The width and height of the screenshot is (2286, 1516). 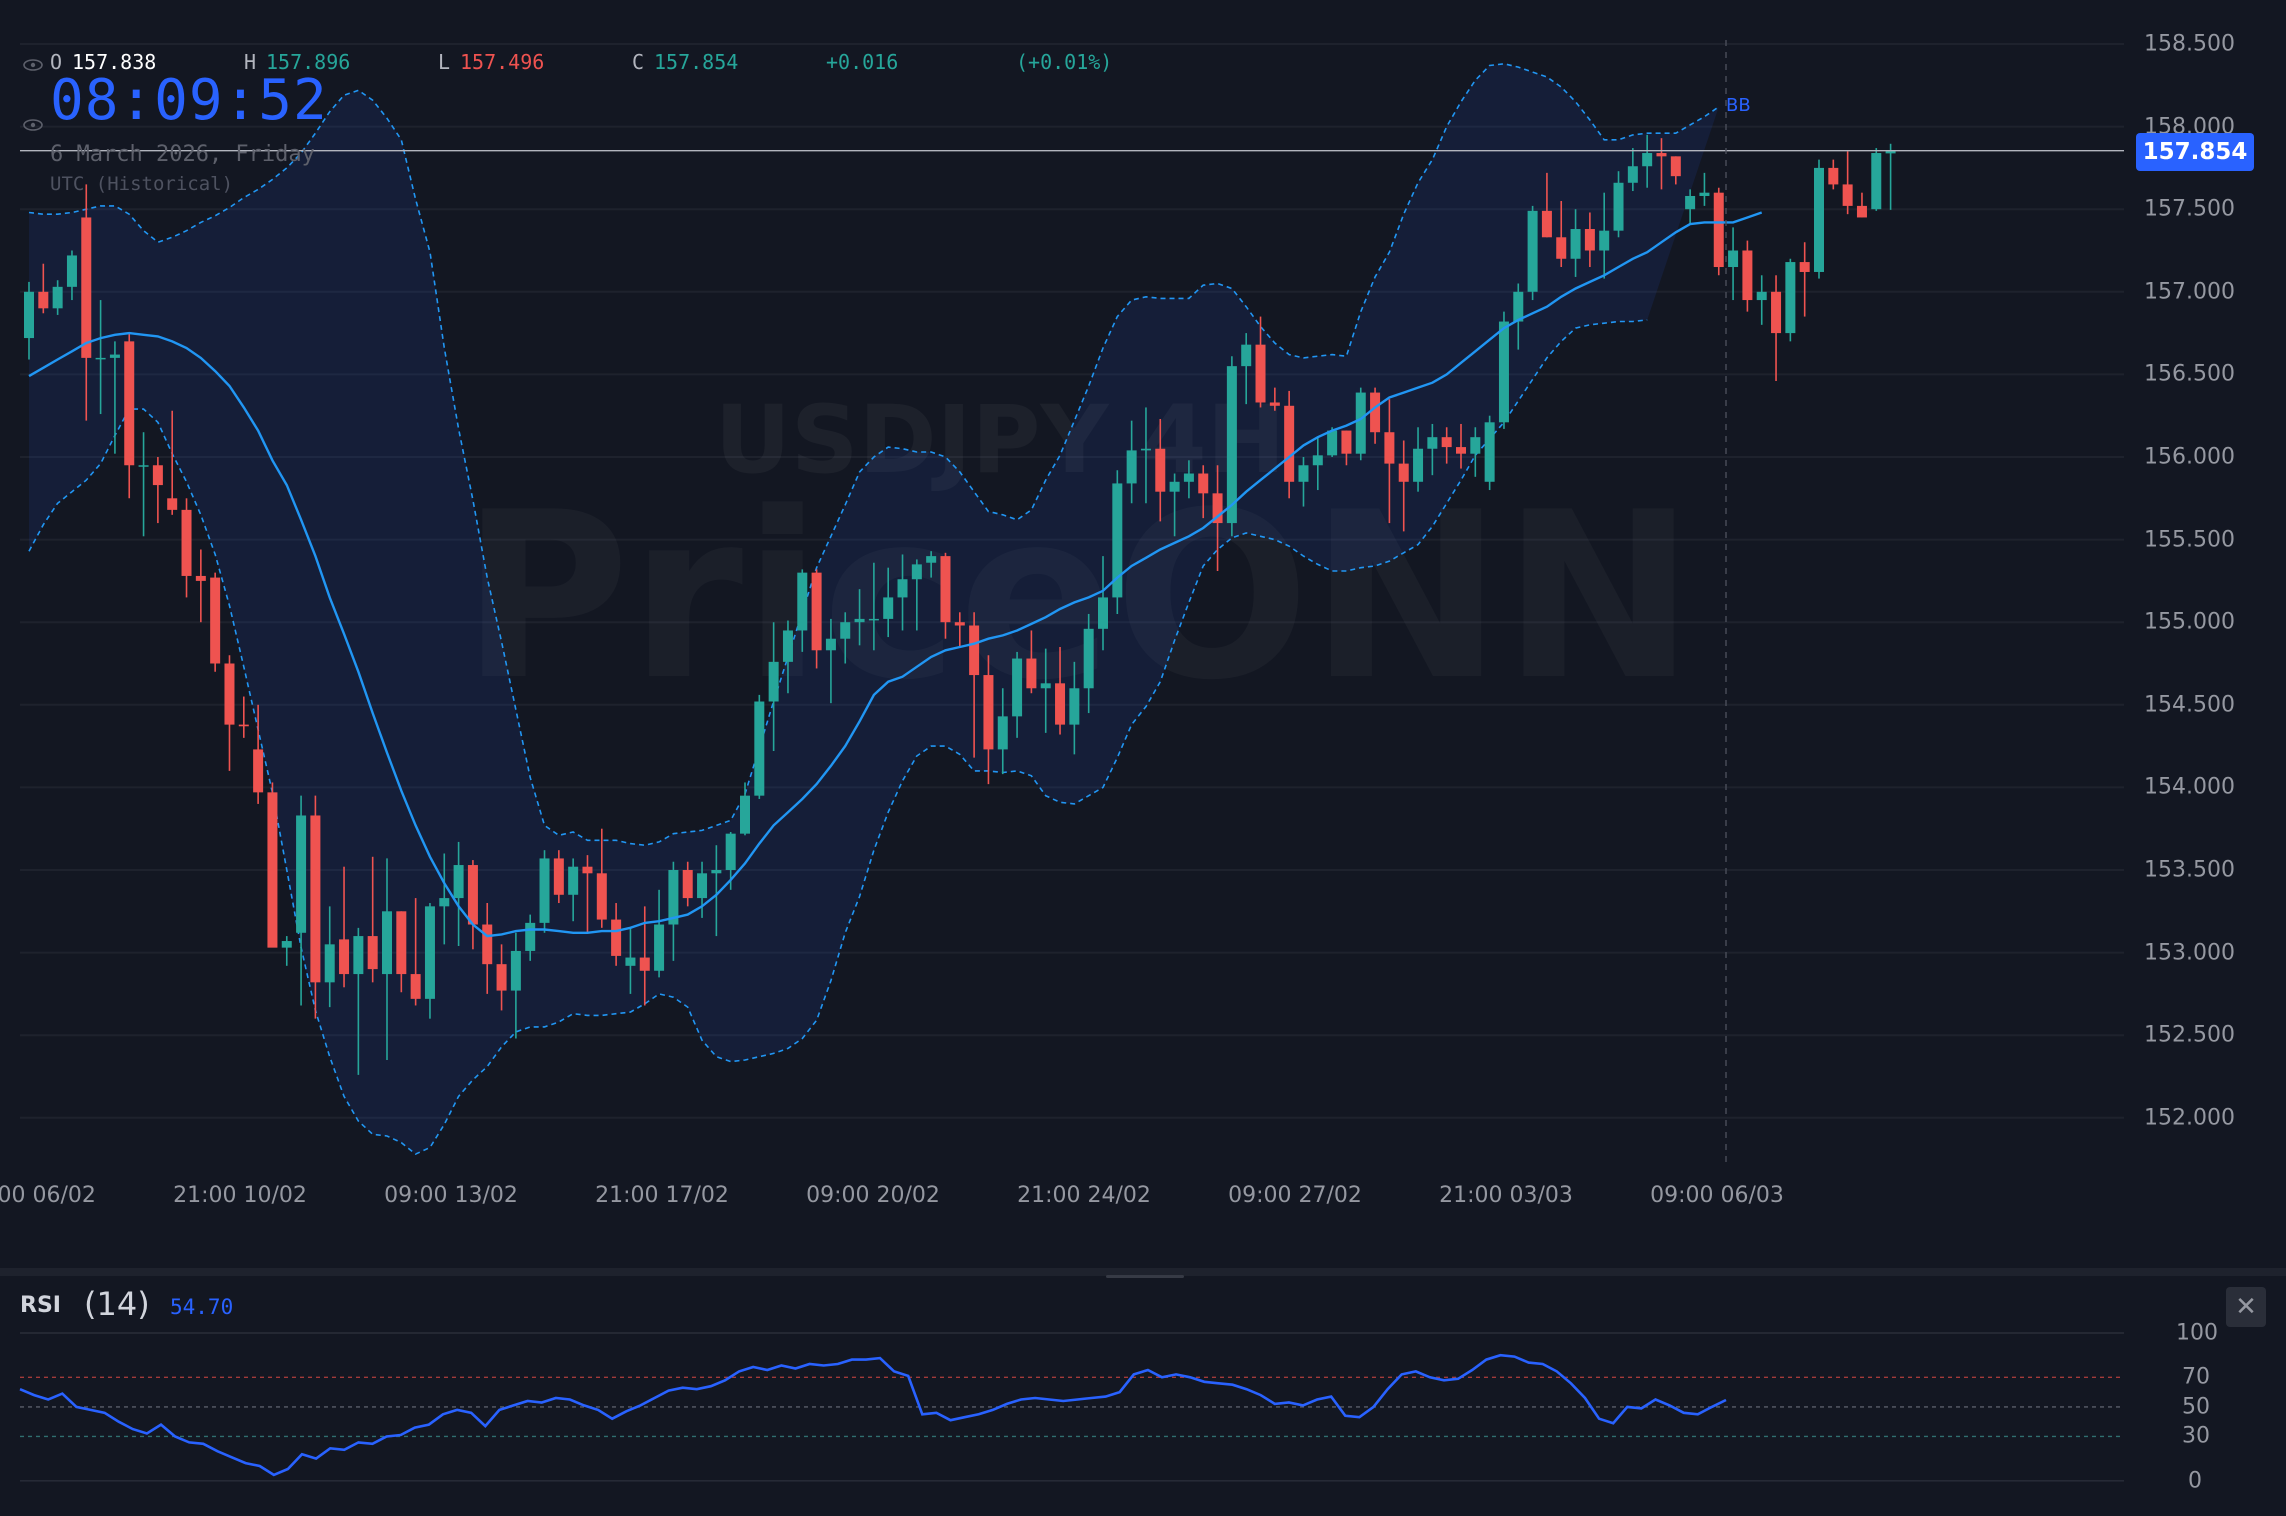 What do you see at coordinates (114, 62) in the screenshot?
I see `open-value: 157.838` at bounding box center [114, 62].